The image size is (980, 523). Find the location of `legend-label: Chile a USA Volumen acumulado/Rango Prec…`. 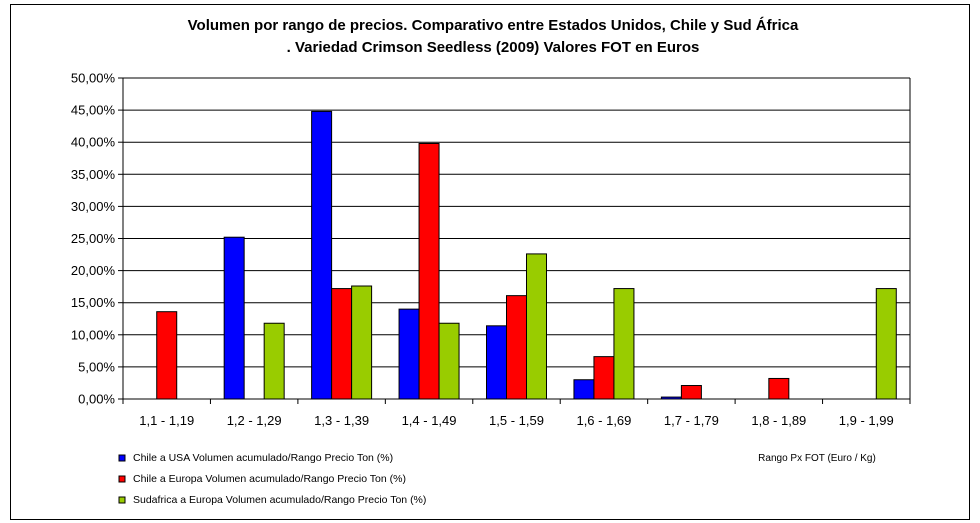

legend-label: Chile a USA Volumen acumulado/Rango Prec… is located at coordinates (263, 458).